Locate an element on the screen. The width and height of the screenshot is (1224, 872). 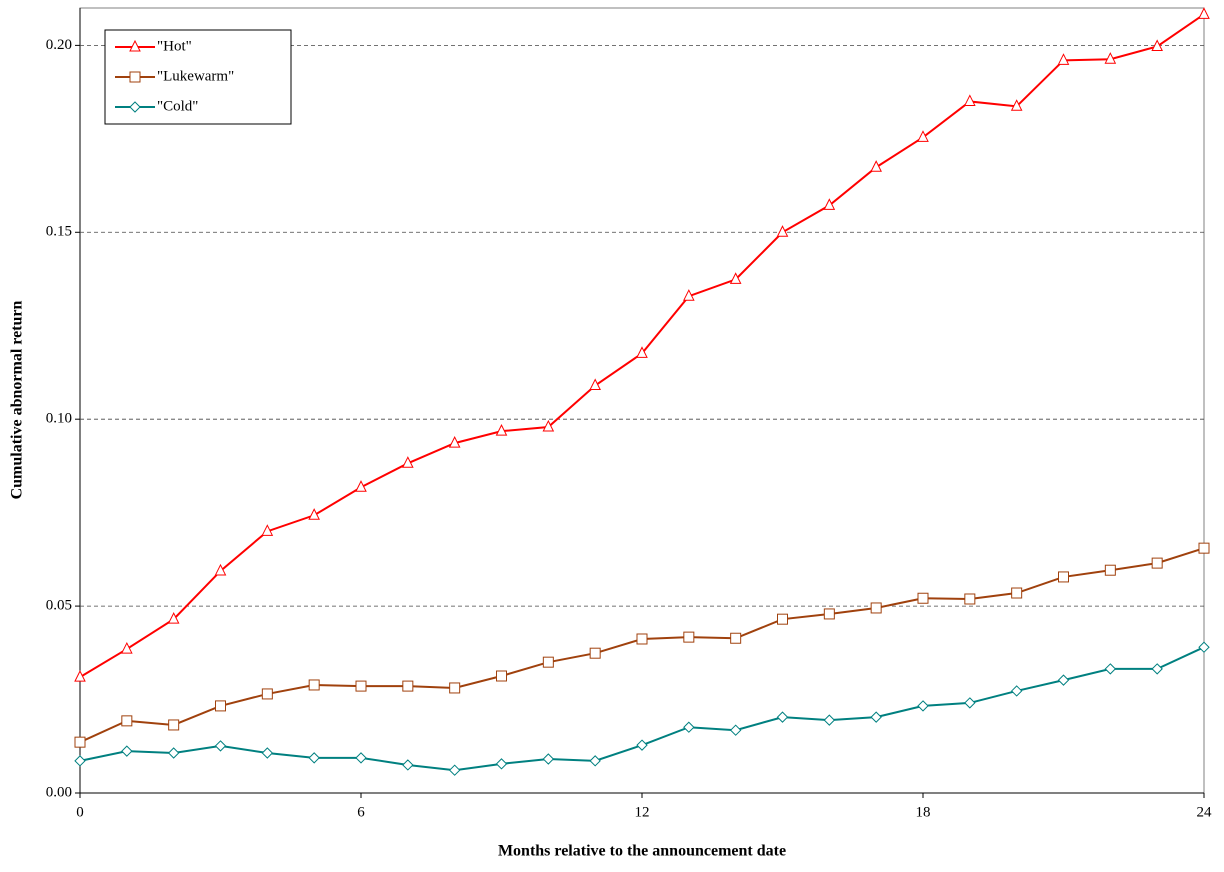
y-tick-label: 0.20 is located at coordinates (59, 45).